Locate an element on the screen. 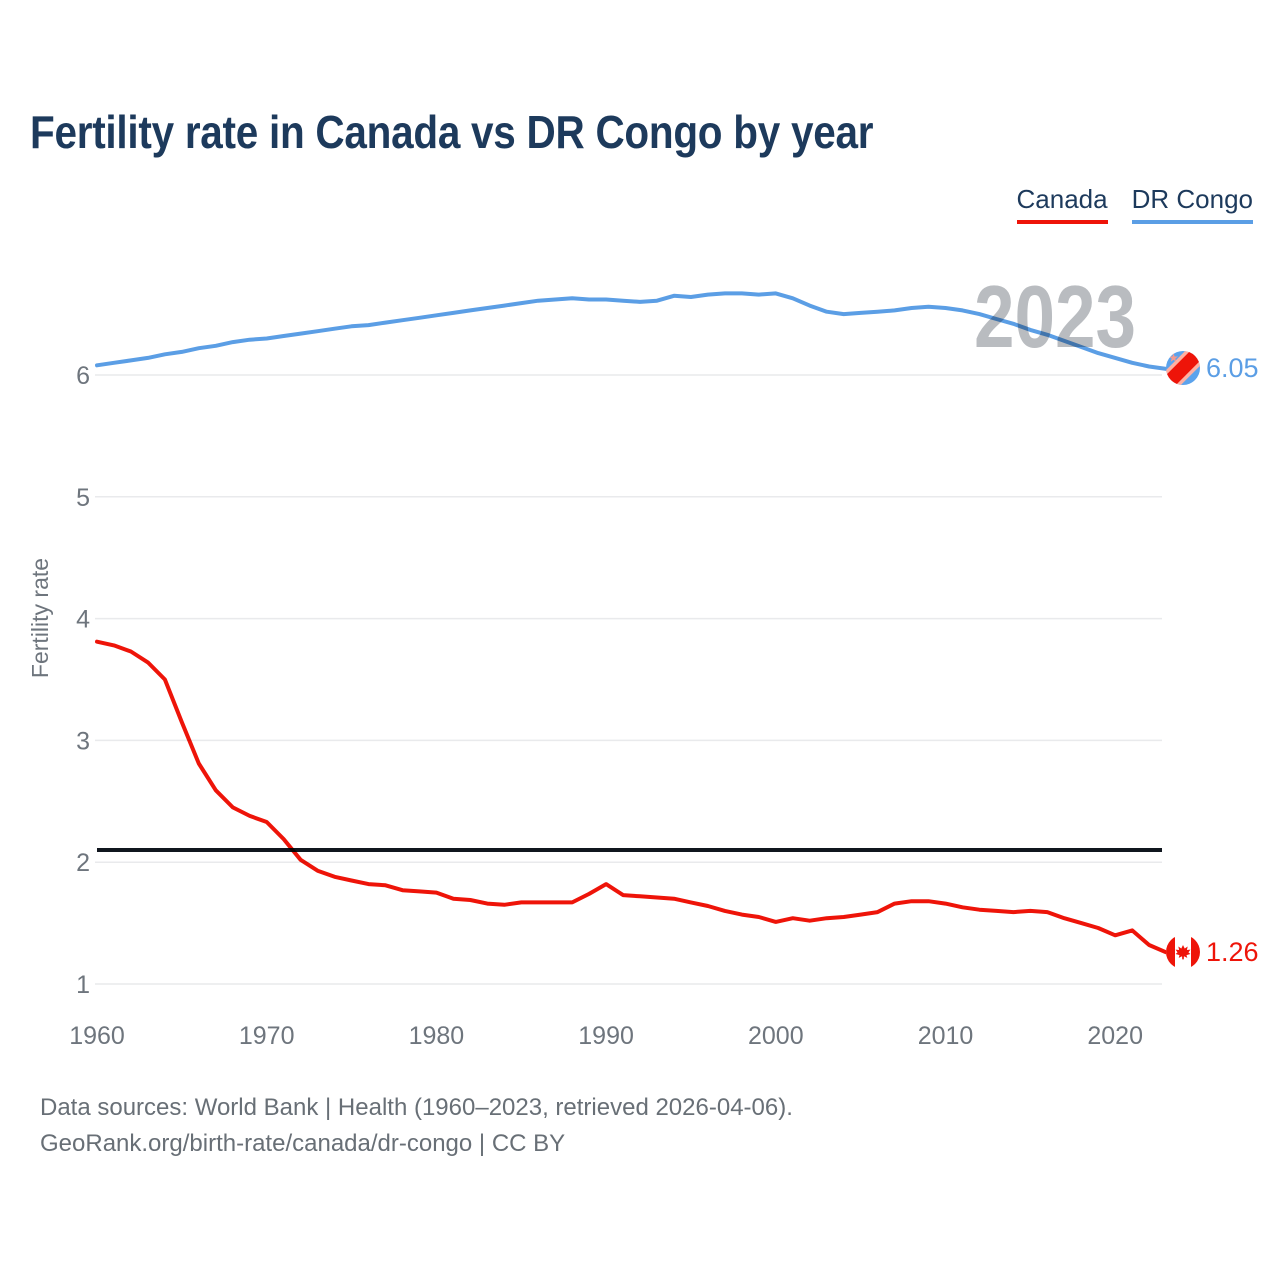 The image size is (1280, 1280). x-axis-labels: 1960 1970 1980 1990 2000 2010 2020 is located at coordinates (606, 1036).